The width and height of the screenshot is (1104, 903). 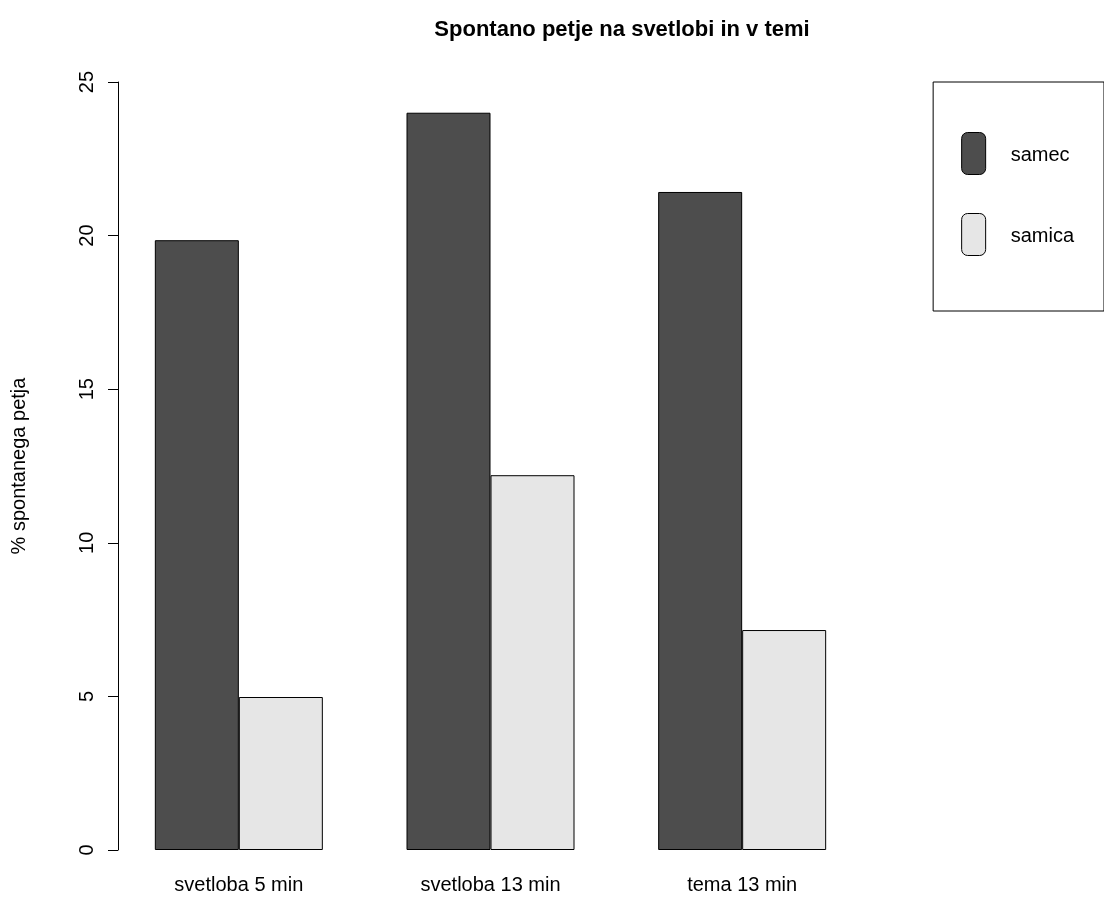 I want to click on legend-label: samica, so click(x=1042, y=234).